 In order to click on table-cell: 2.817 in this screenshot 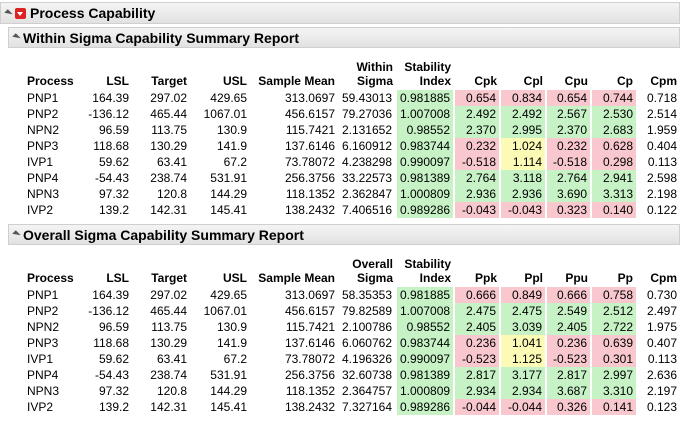, I will do `click(568, 375)`.